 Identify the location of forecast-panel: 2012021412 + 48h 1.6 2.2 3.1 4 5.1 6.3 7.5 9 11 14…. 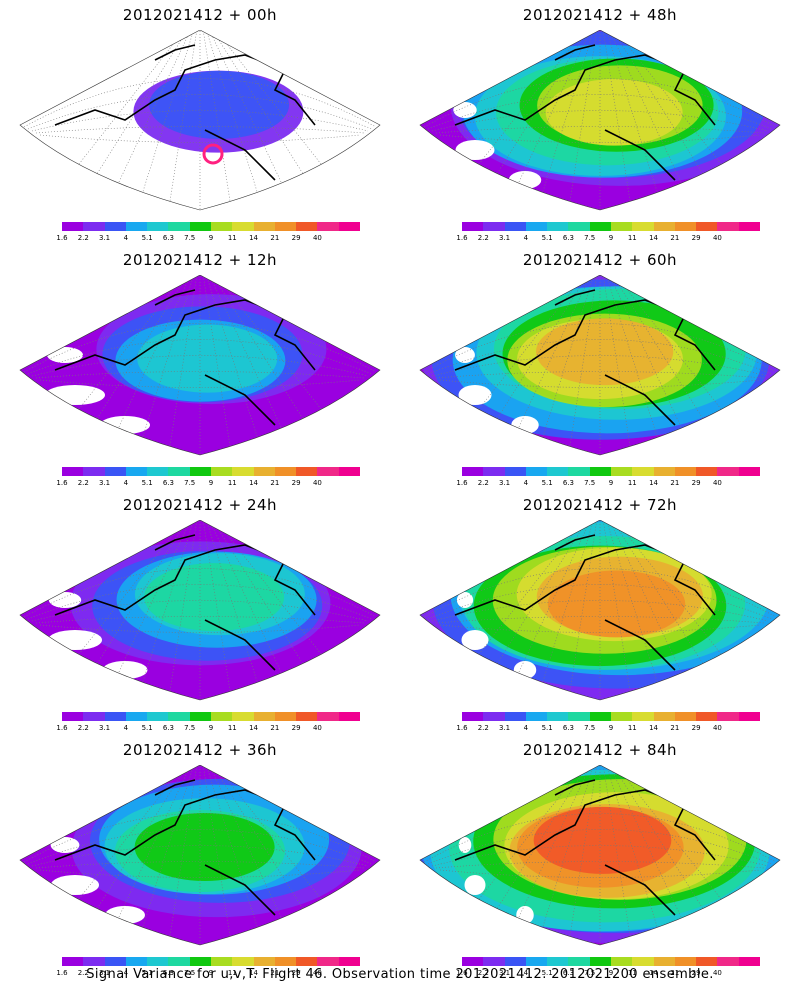
(600, 122).